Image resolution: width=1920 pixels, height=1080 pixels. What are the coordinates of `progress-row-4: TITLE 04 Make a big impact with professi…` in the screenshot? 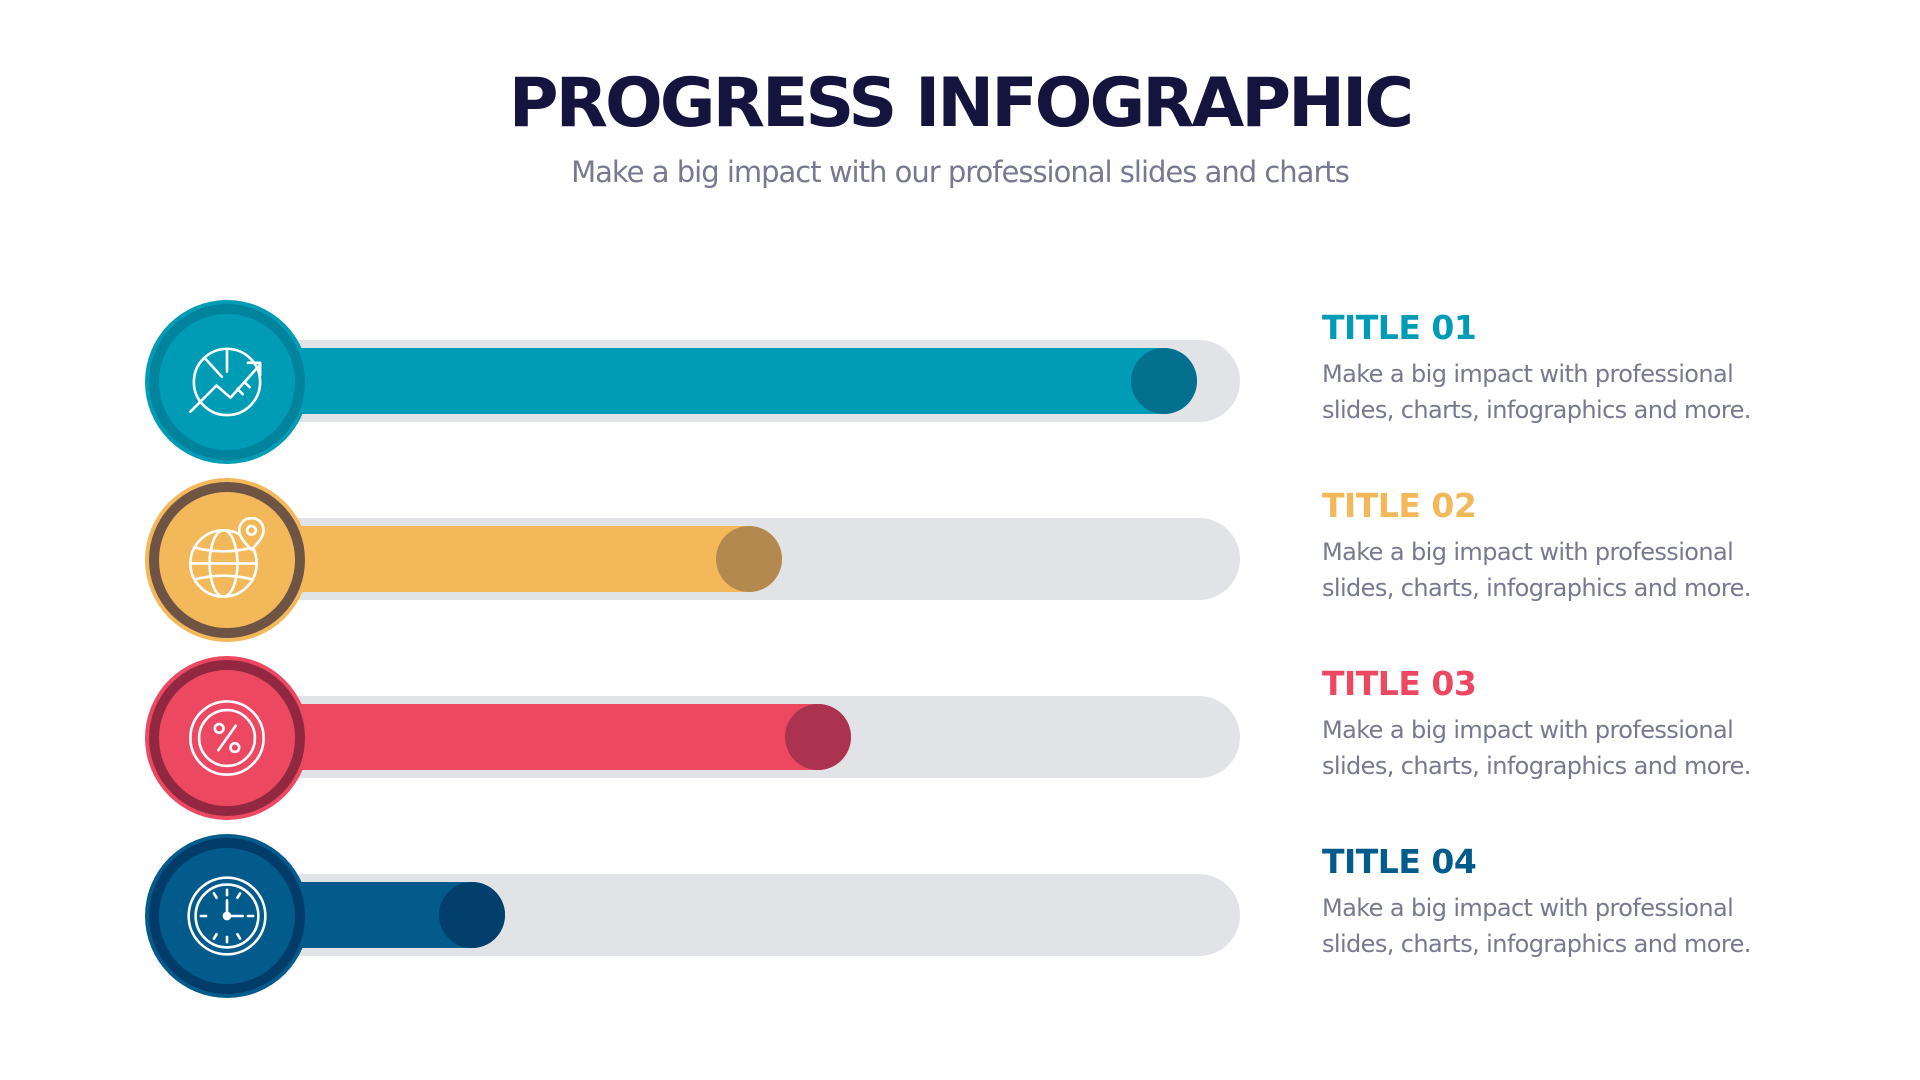 It's located at (960, 916).